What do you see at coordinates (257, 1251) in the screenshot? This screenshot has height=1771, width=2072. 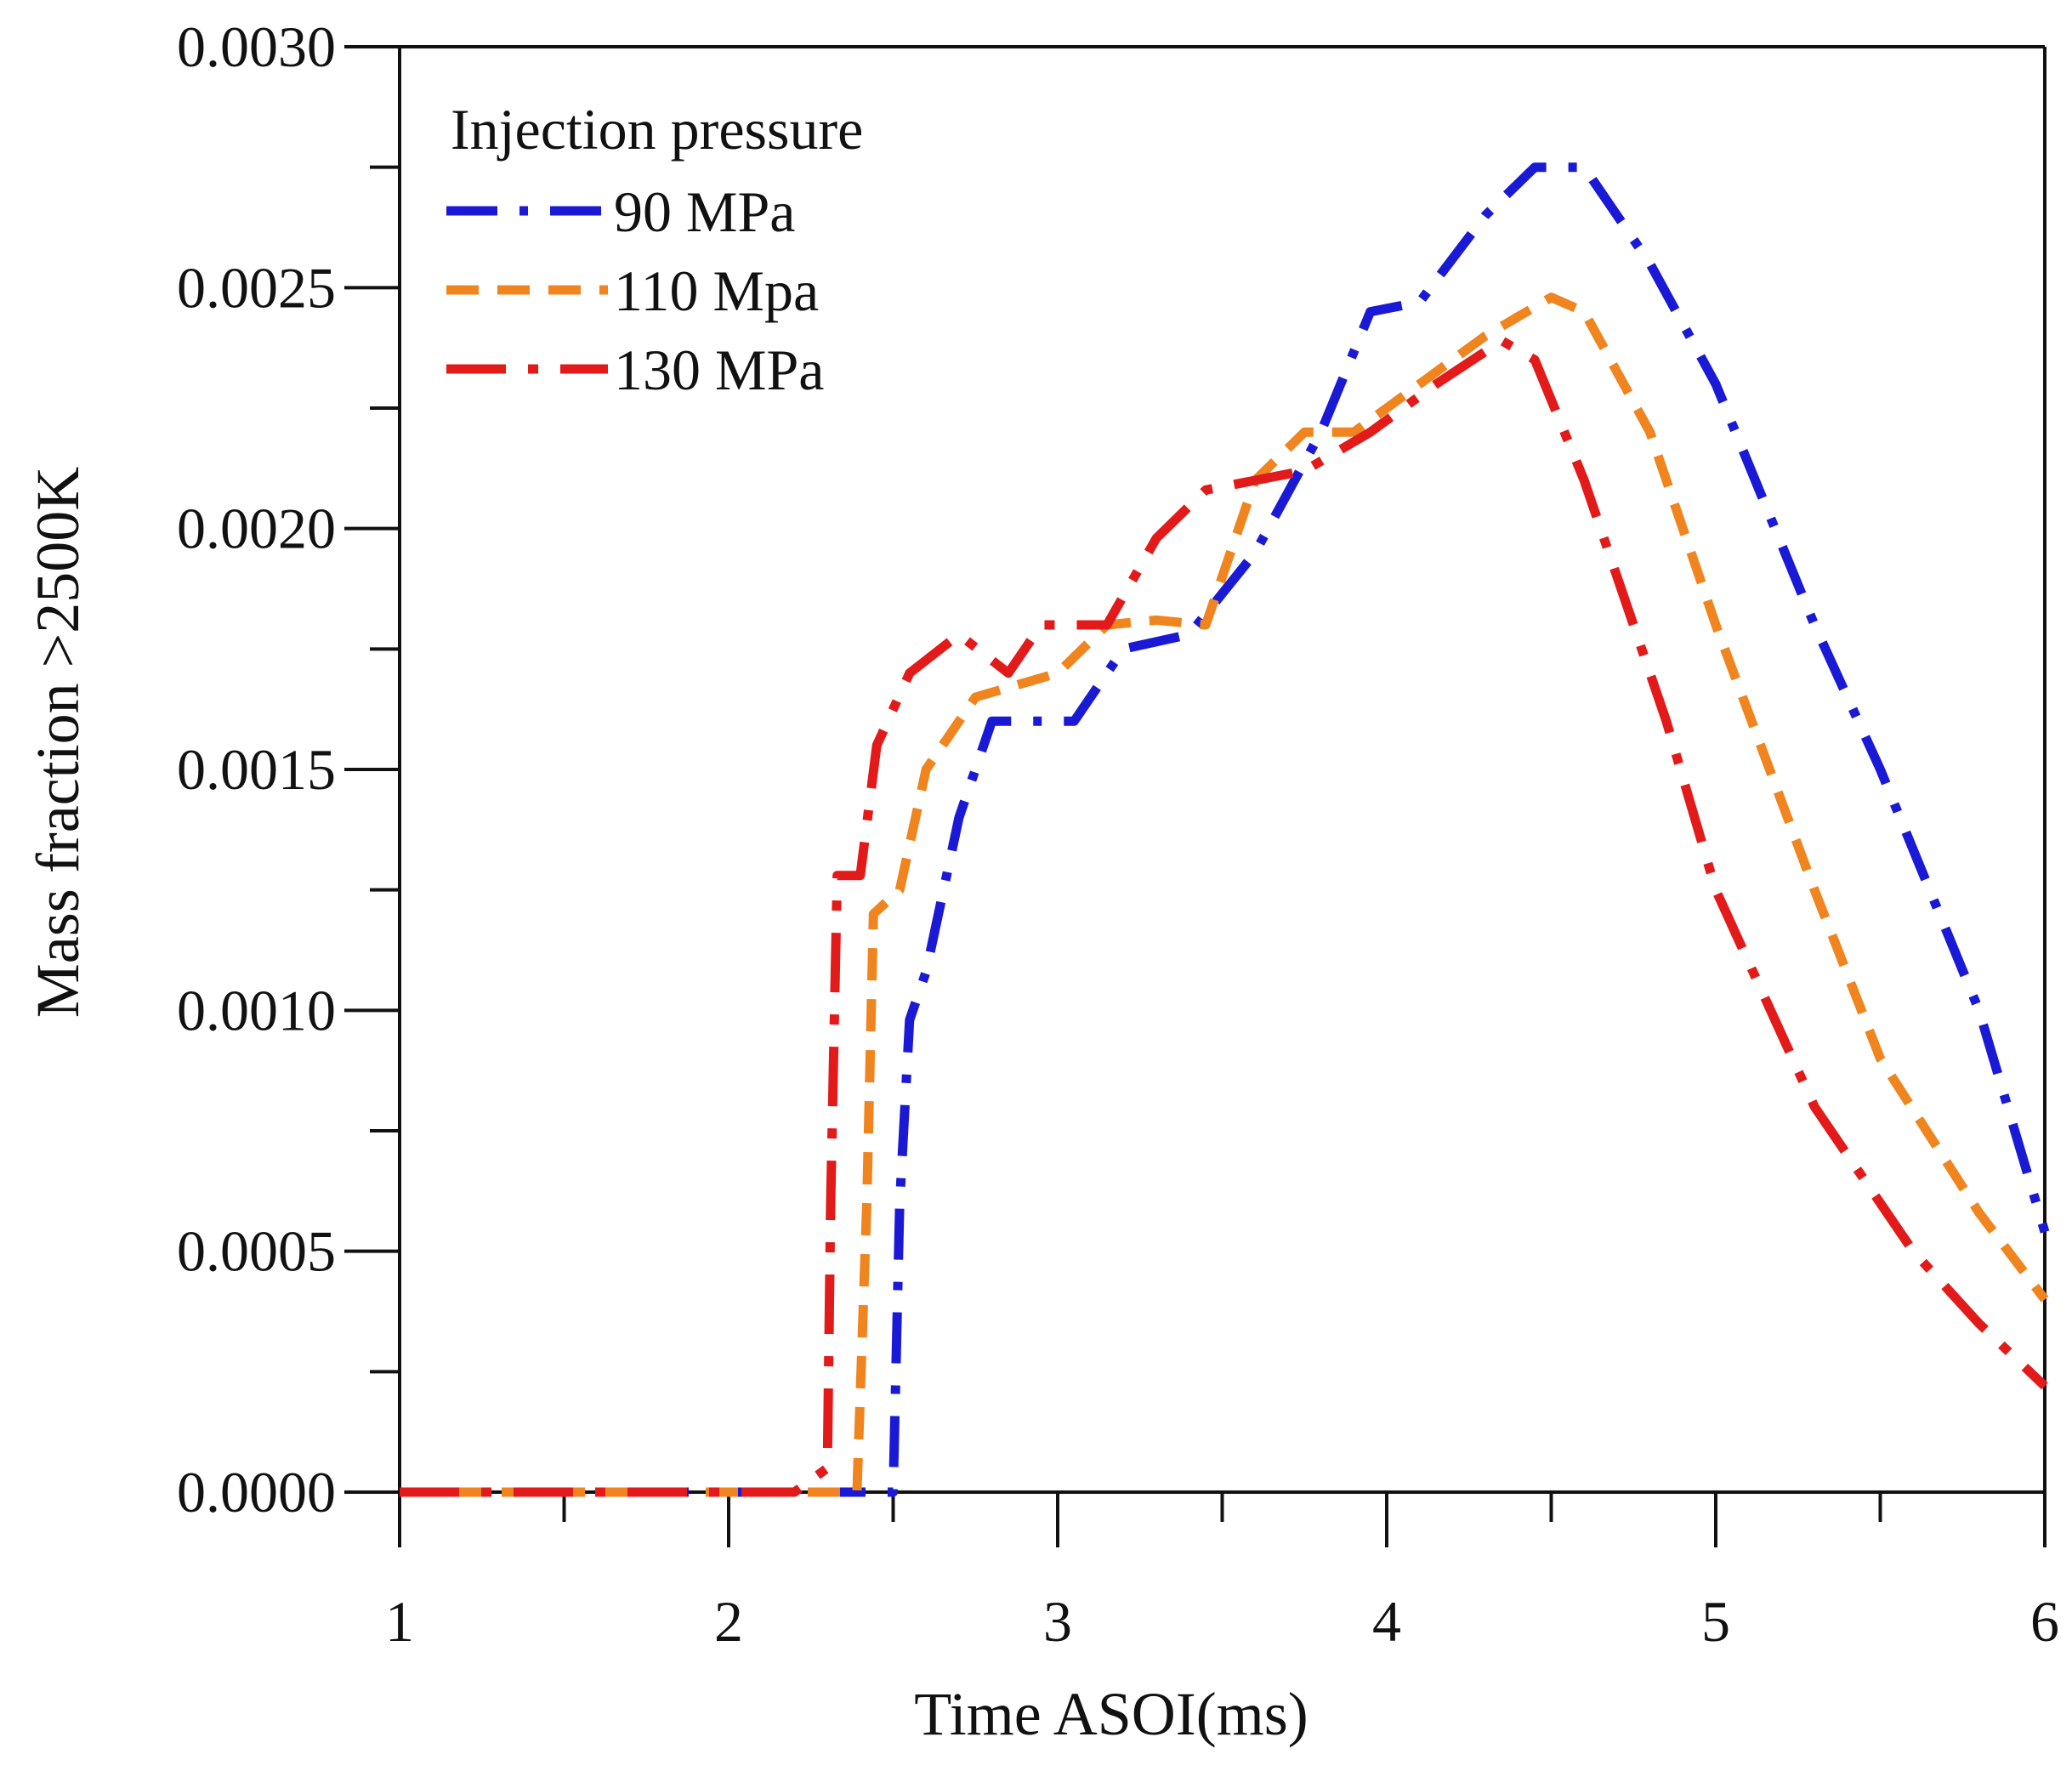 I see `y-tick-label: 0.0005` at bounding box center [257, 1251].